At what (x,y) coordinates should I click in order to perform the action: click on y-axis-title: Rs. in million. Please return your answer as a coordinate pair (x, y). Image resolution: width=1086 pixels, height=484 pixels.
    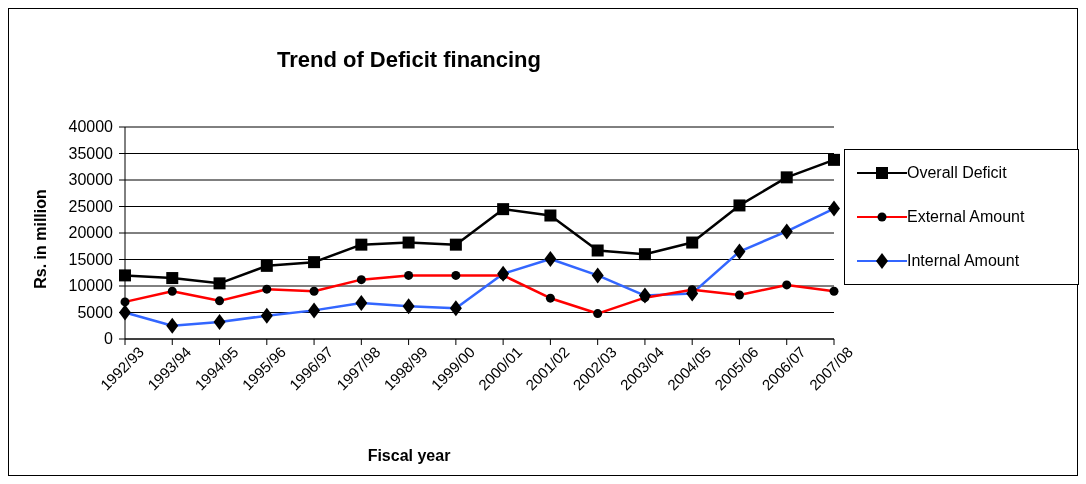
    Looking at the image, I should click on (41, 239).